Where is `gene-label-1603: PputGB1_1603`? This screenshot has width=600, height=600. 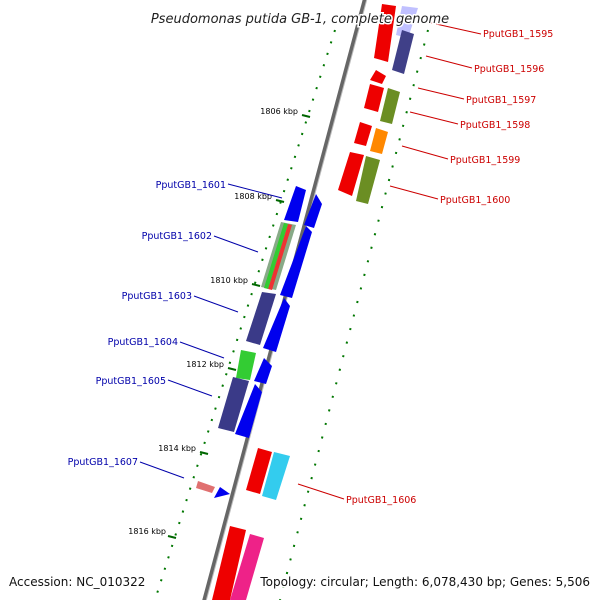
gene-label-1603: PputGB1_1603 is located at coordinates (157, 296).